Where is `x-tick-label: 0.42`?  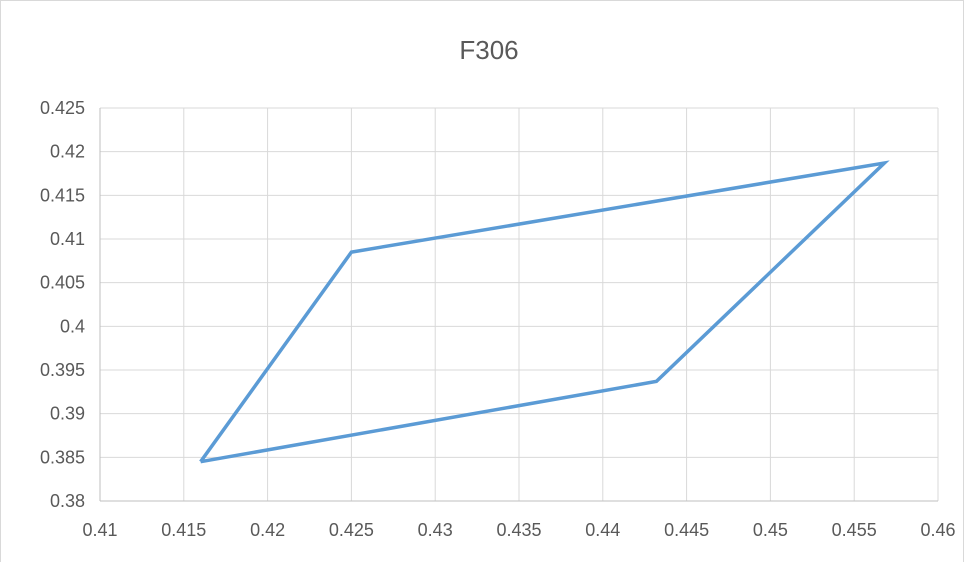
x-tick-label: 0.42 is located at coordinates (267, 530).